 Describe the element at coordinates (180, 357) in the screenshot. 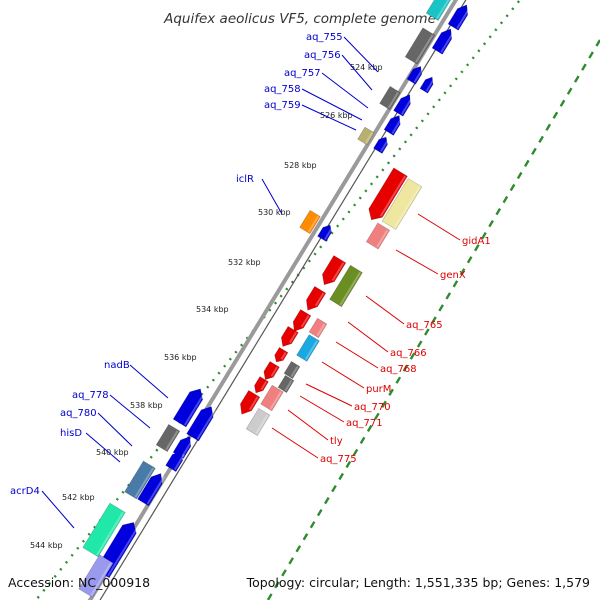

I see `kbp-tick-label: 536 kbp` at that location.